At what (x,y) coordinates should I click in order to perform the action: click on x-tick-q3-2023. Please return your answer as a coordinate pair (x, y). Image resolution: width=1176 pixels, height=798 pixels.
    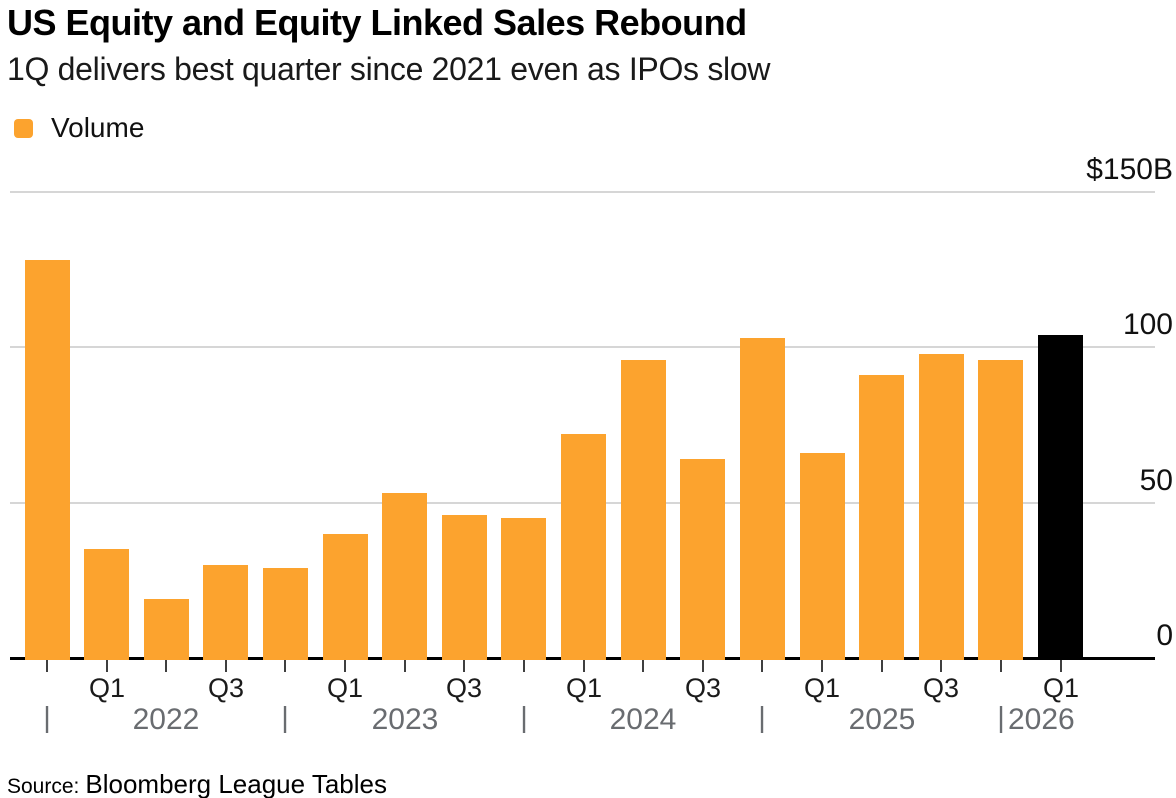
    Looking at the image, I should click on (464, 666).